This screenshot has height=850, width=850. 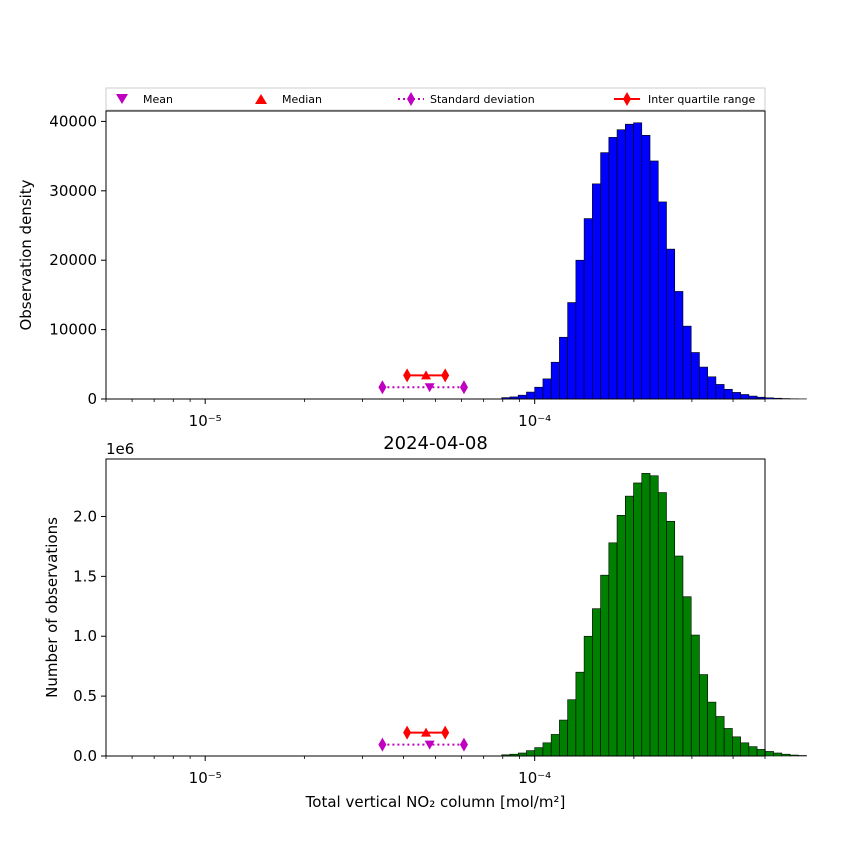 What do you see at coordinates (73, 260) in the screenshot?
I see `y-tick-label: 20000` at bounding box center [73, 260].